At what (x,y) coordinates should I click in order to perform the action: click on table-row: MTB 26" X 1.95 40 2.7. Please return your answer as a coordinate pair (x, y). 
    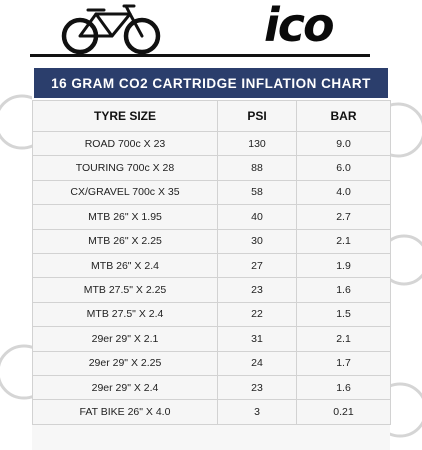
    Looking at the image, I should click on (211, 217).